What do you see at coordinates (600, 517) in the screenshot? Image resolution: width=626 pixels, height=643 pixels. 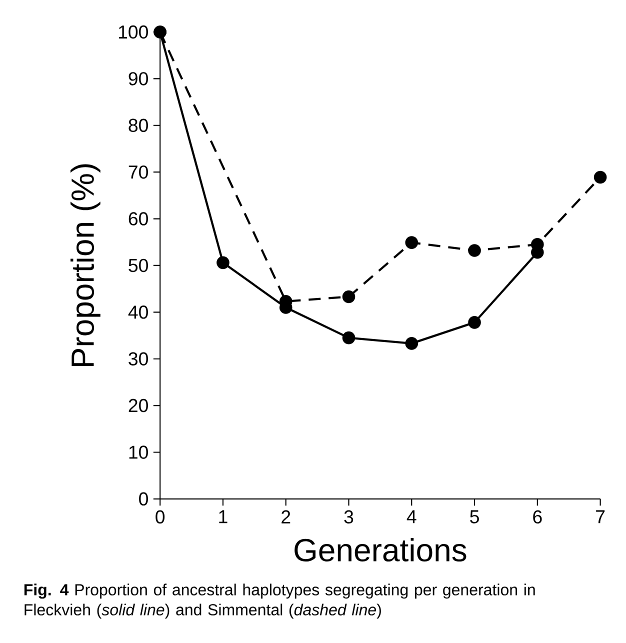 I see `x-tick-label: 7` at bounding box center [600, 517].